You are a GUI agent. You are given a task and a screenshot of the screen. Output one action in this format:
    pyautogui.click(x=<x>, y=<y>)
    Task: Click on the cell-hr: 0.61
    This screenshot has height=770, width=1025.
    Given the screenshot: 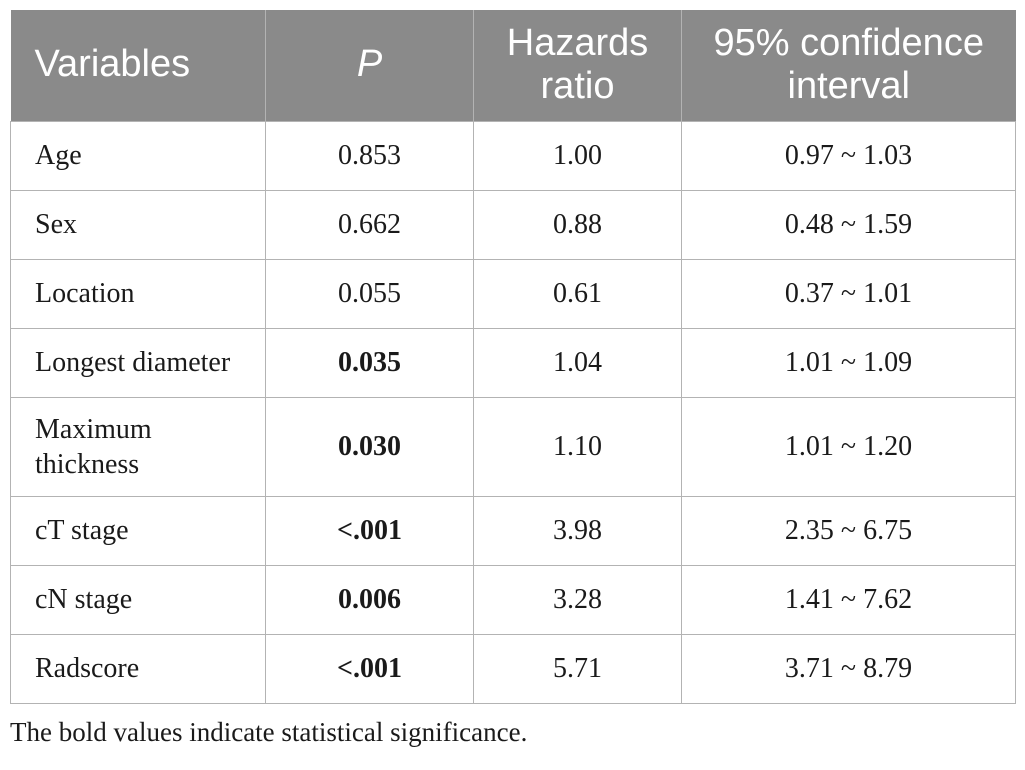 What is the action you would take?
    pyautogui.click(x=577, y=293)
    